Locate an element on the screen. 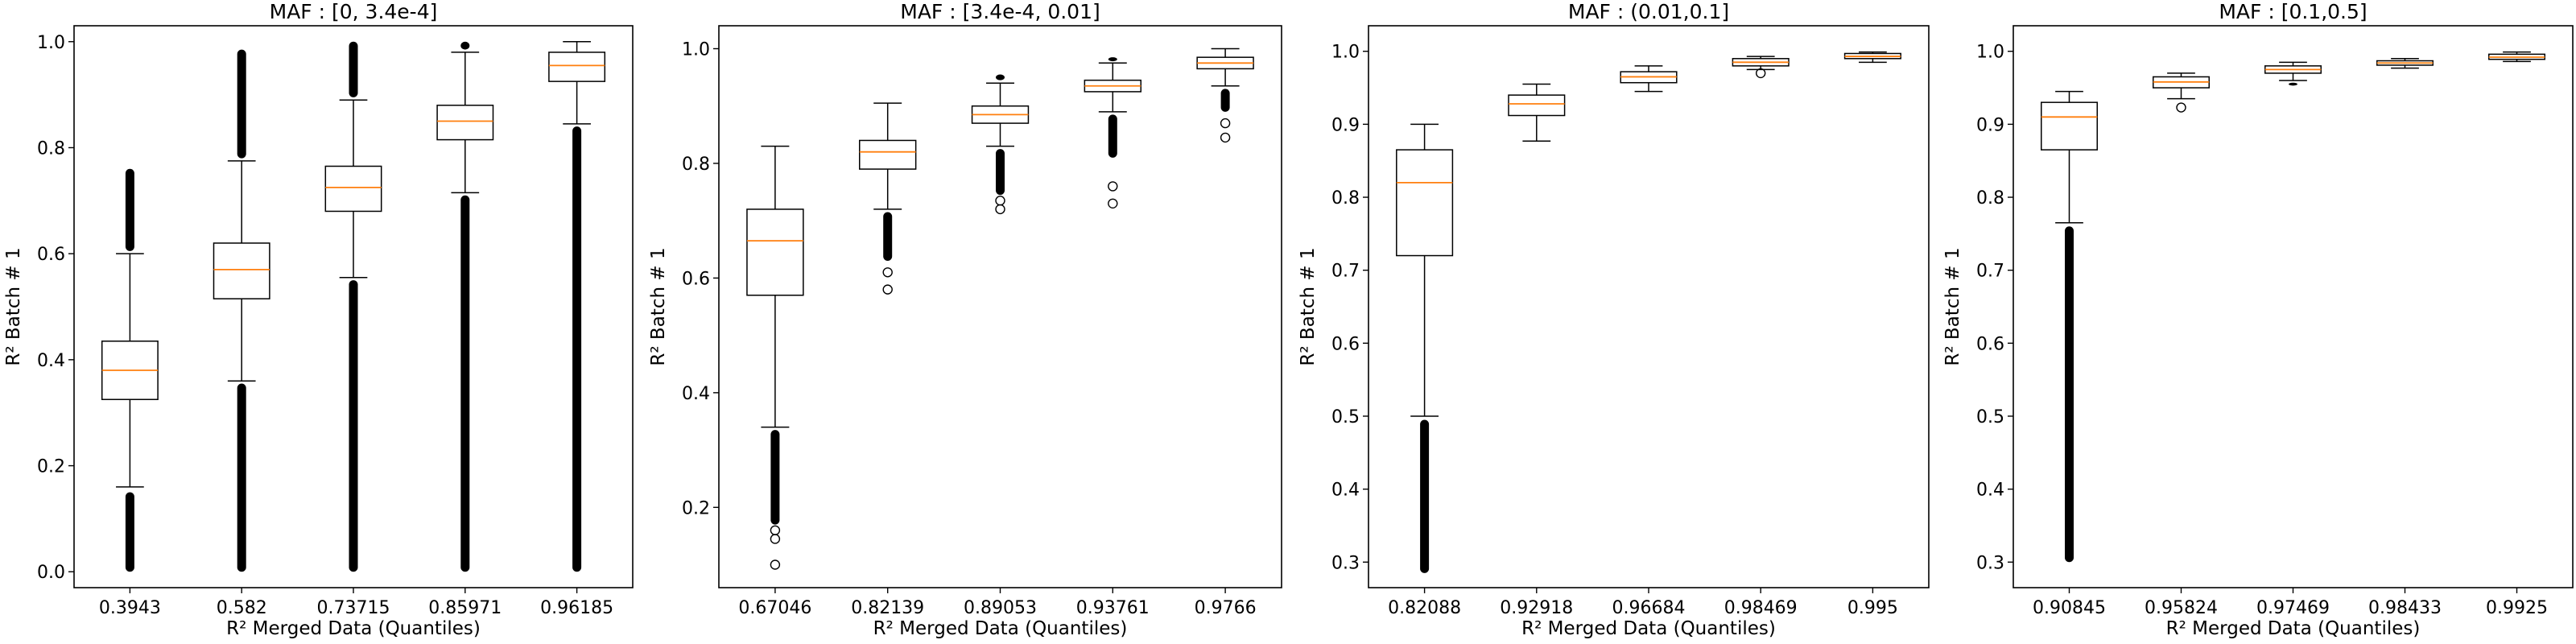  x-tick-label: 0.93761 is located at coordinates (1113, 608).